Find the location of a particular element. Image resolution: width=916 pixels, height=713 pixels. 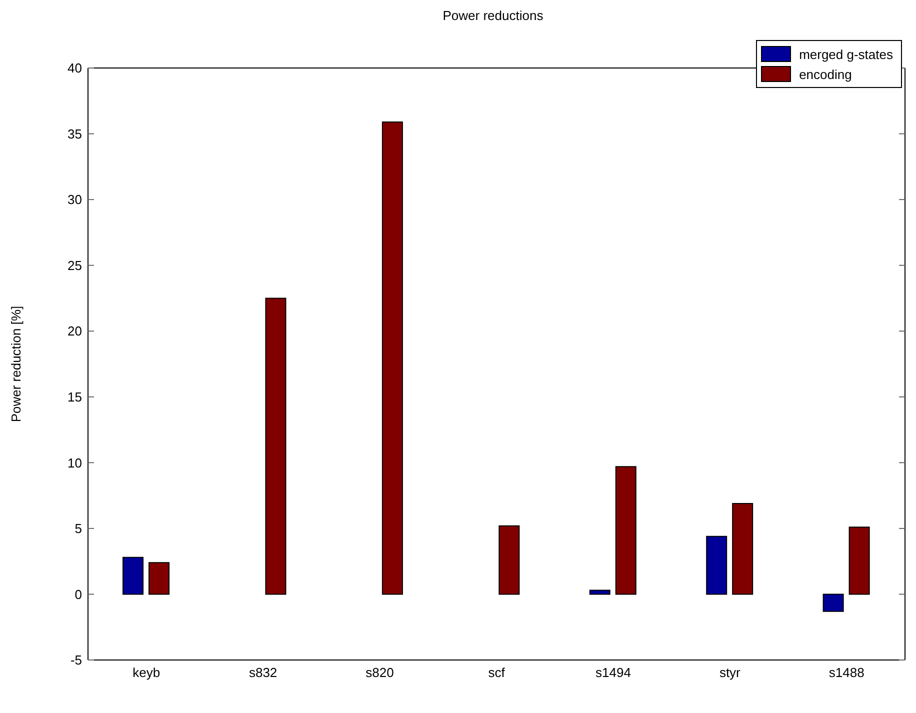

x-tick-label: s832 is located at coordinates (263, 672).